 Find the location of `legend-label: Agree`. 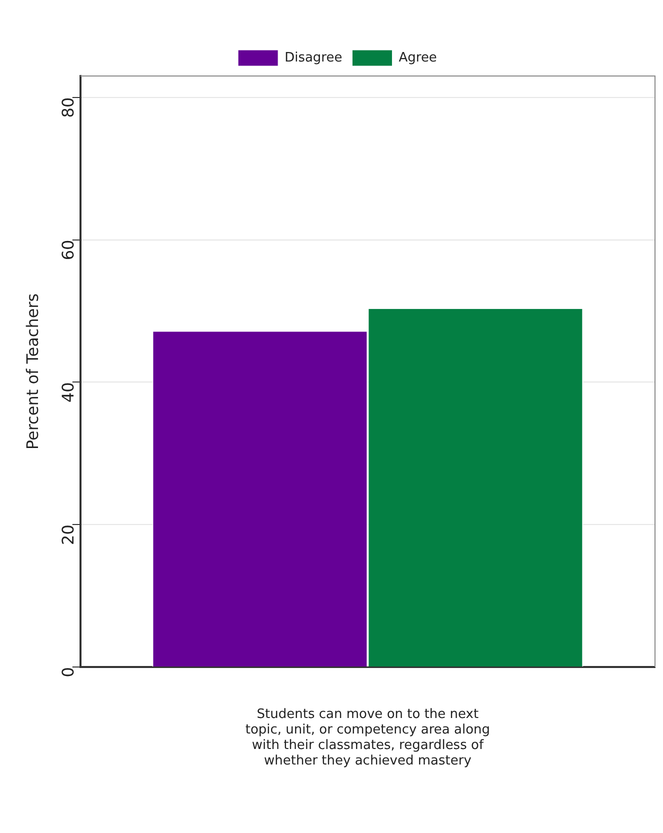

legend-label: Agree is located at coordinates (417, 58).